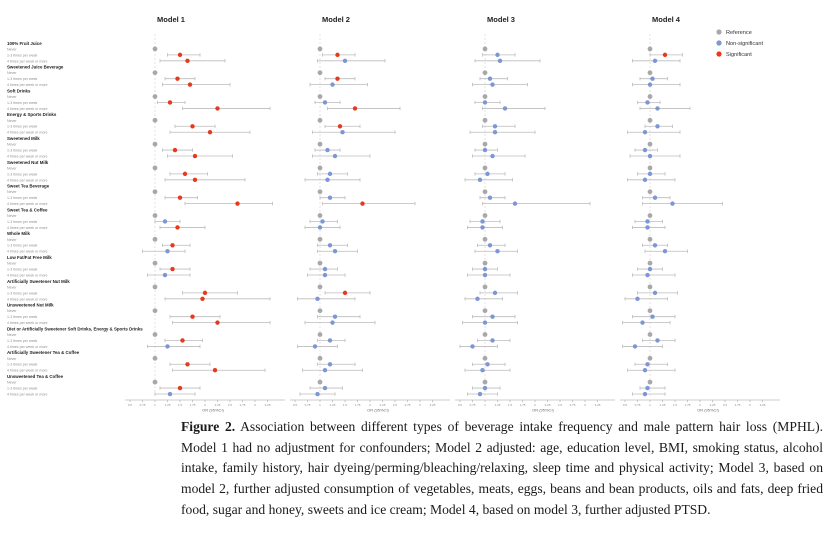 The height and width of the screenshot is (538, 836). Describe the element at coordinates (168, 405) in the screenshot. I see `axis-tick-label: 1.25` at that location.